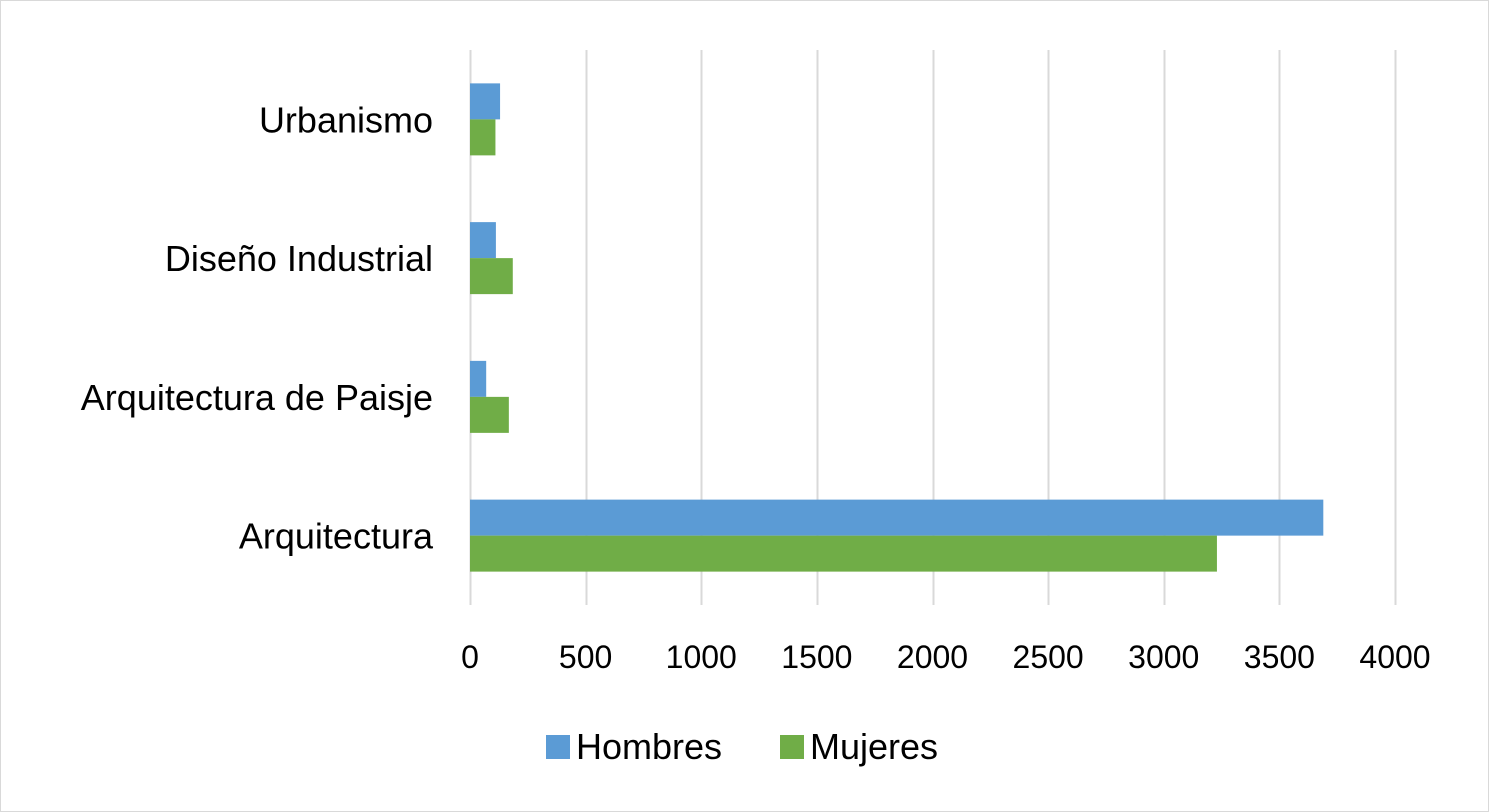  Describe the element at coordinates (257, 397) in the screenshot. I see `category-label: Arquitectura de Paisje` at that location.